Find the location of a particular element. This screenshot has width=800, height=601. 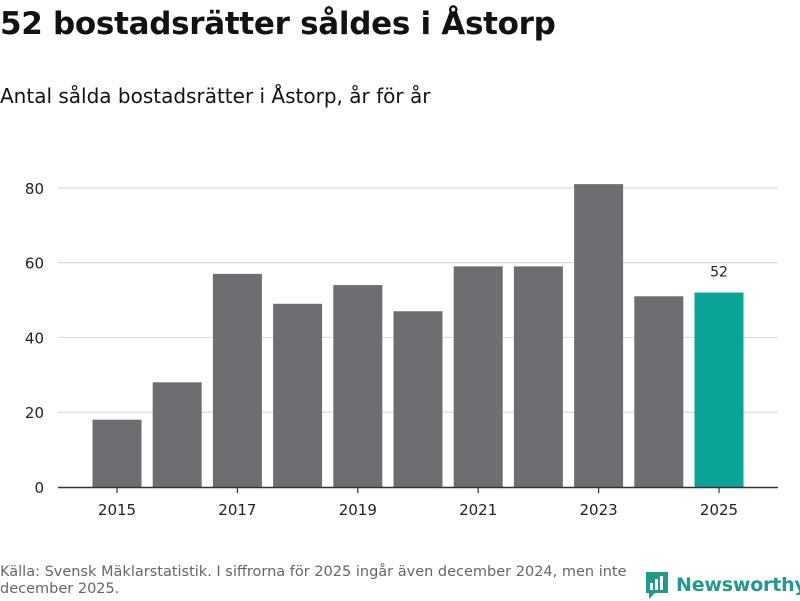

bar-2017 is located at coordinates (237, 380).